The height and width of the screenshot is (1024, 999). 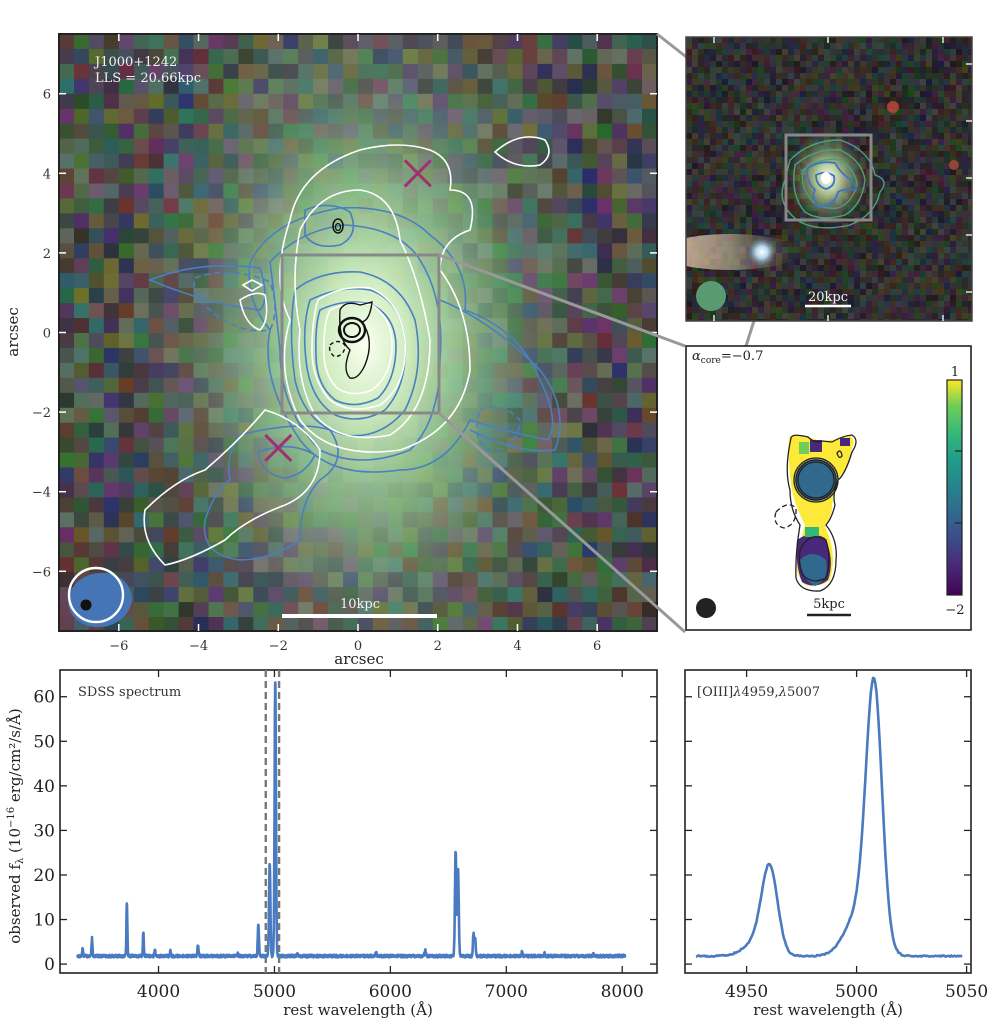 I want to click on beam-ellipses, so click(x=99, y=597).